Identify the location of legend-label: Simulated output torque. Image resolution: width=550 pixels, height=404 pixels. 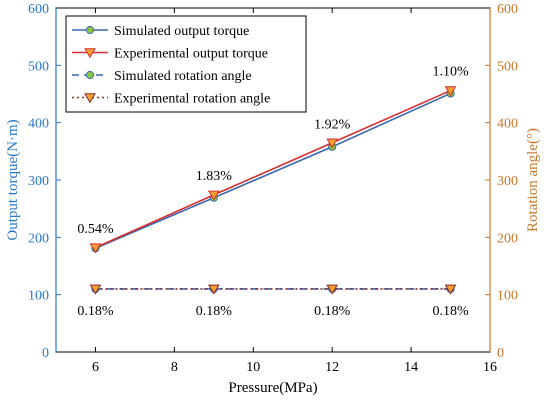
(181, 31).